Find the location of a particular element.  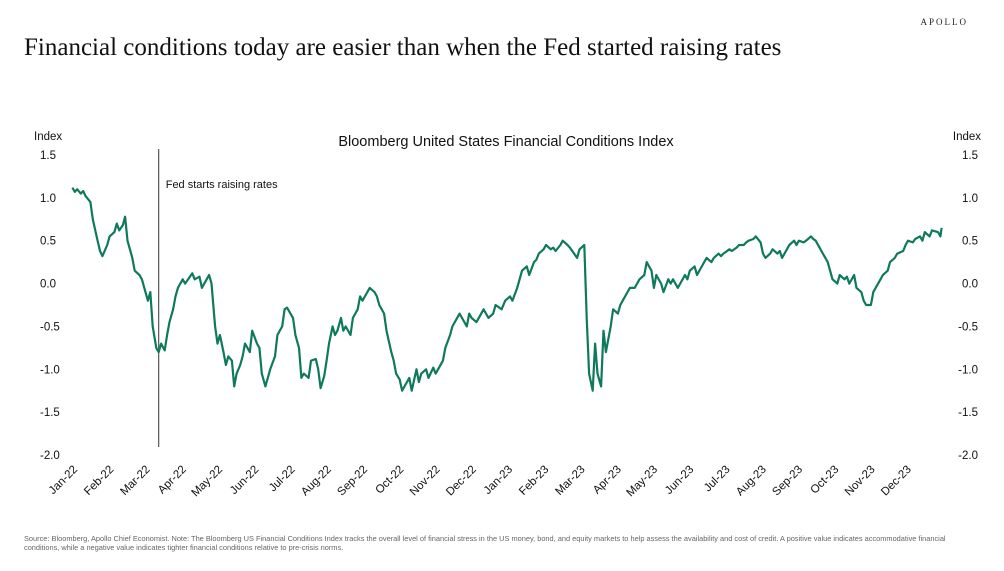

y-tick-label-right: -0.5 is located at coordinates (968, 327).